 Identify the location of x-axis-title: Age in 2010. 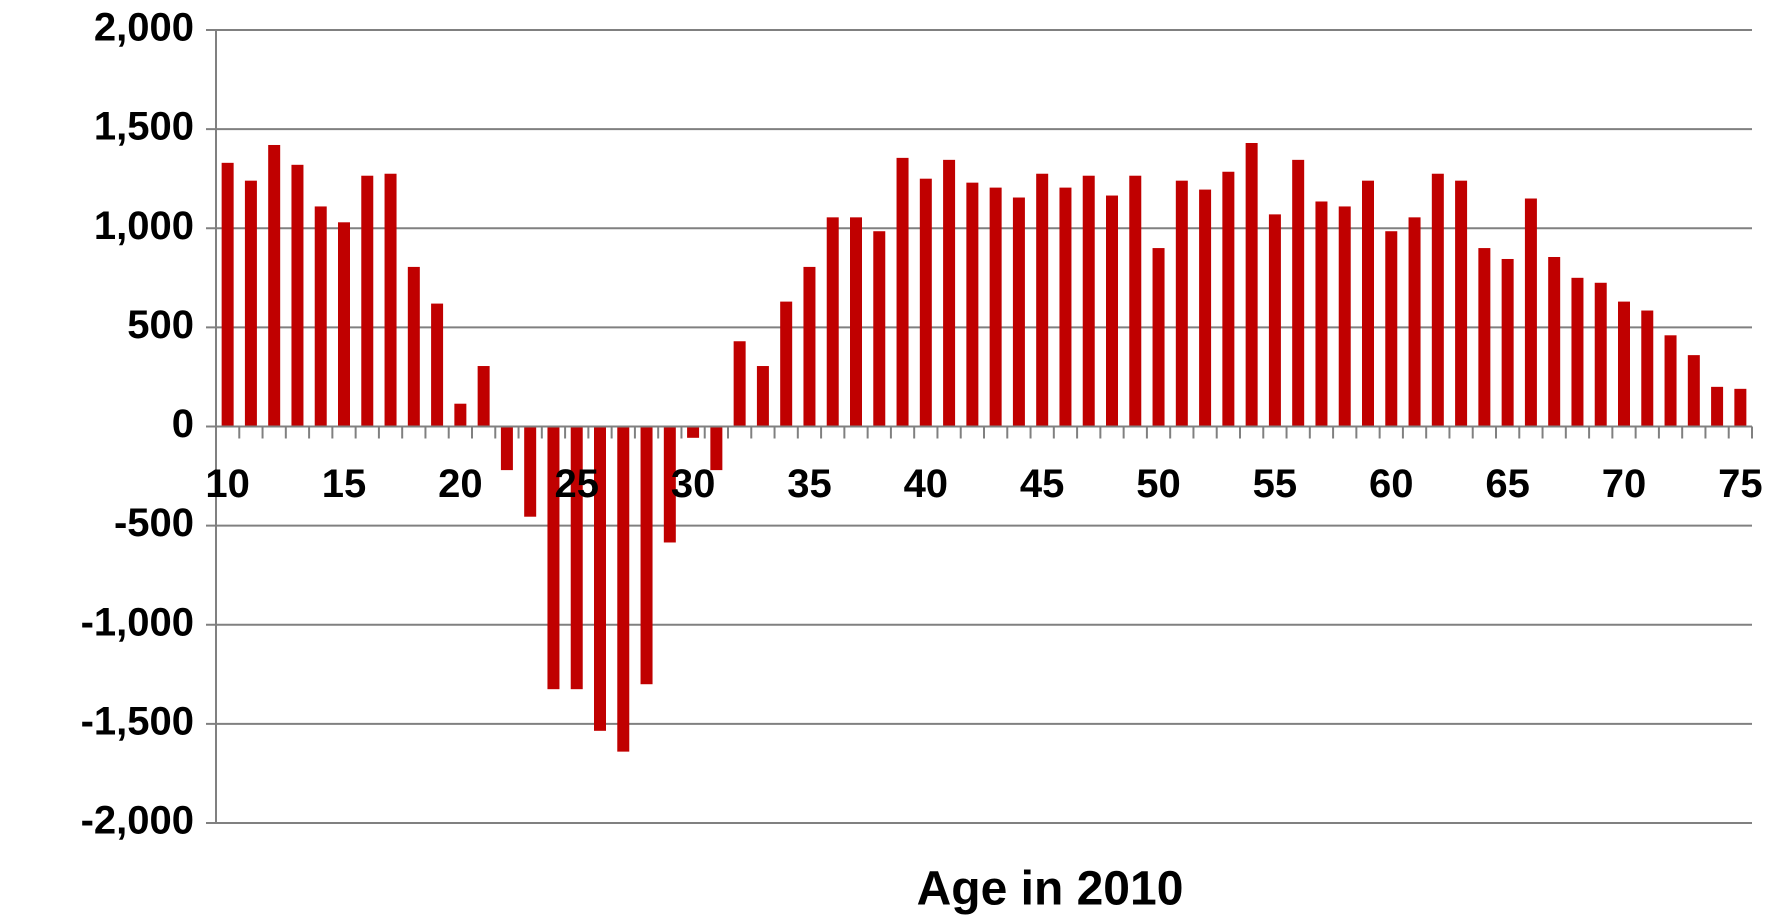
(1050, 889).